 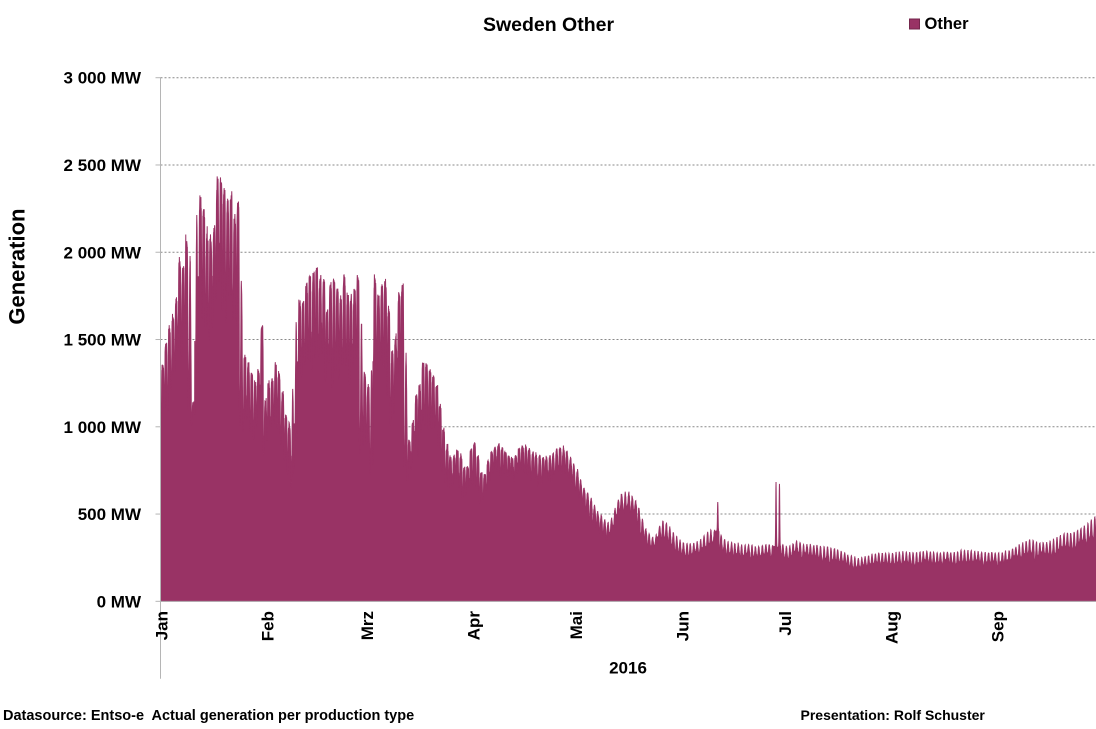 I want to click on svg-text: Feb, so click(x=268, y=626).